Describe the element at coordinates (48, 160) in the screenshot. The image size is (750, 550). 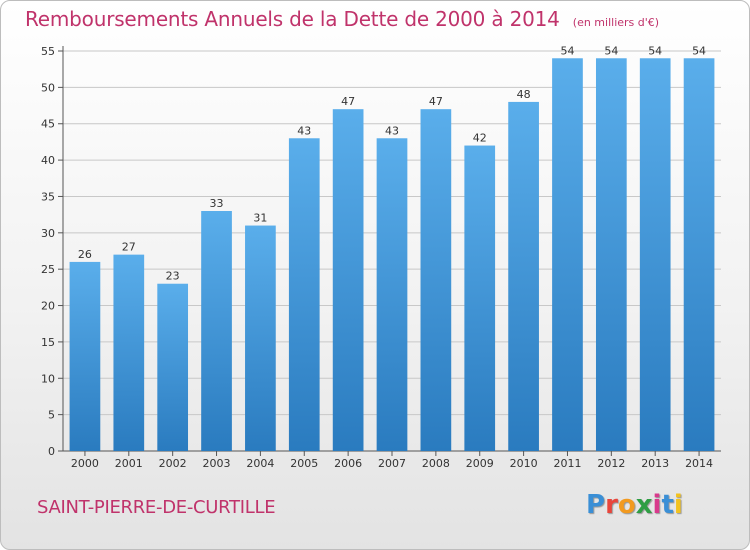
I see `y-tick-label: 40` at that location.